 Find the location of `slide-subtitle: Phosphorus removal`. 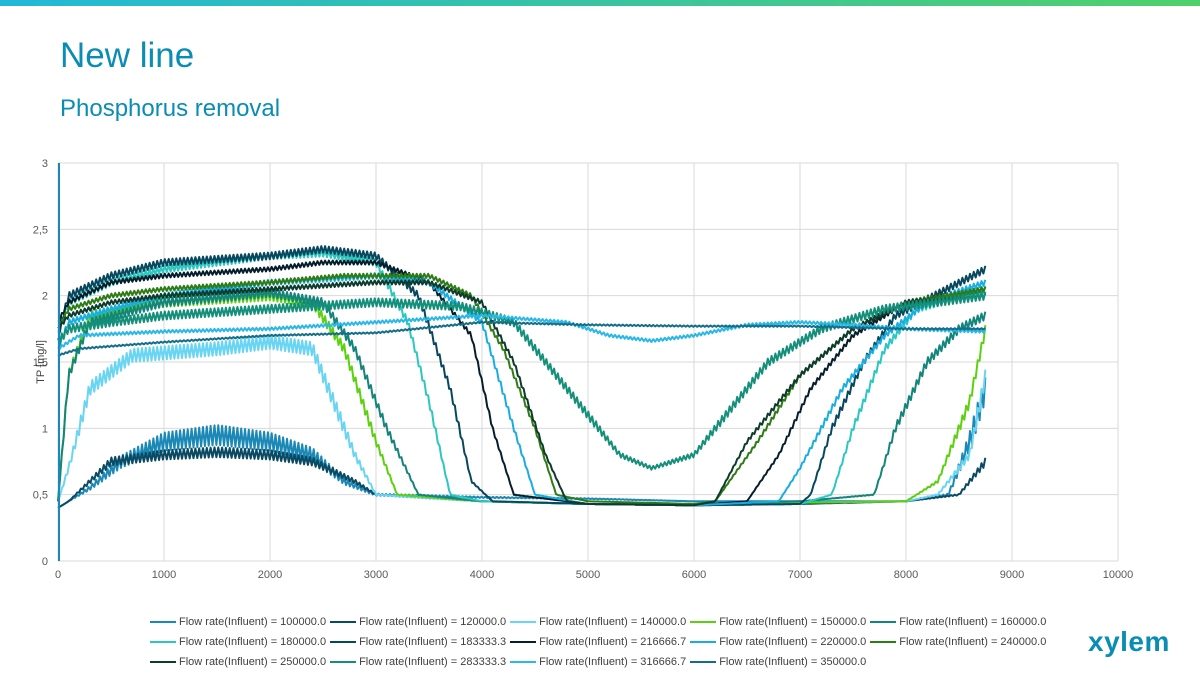

slide-subtitle: Phosphorus removal is located at coordinates (170, 108).